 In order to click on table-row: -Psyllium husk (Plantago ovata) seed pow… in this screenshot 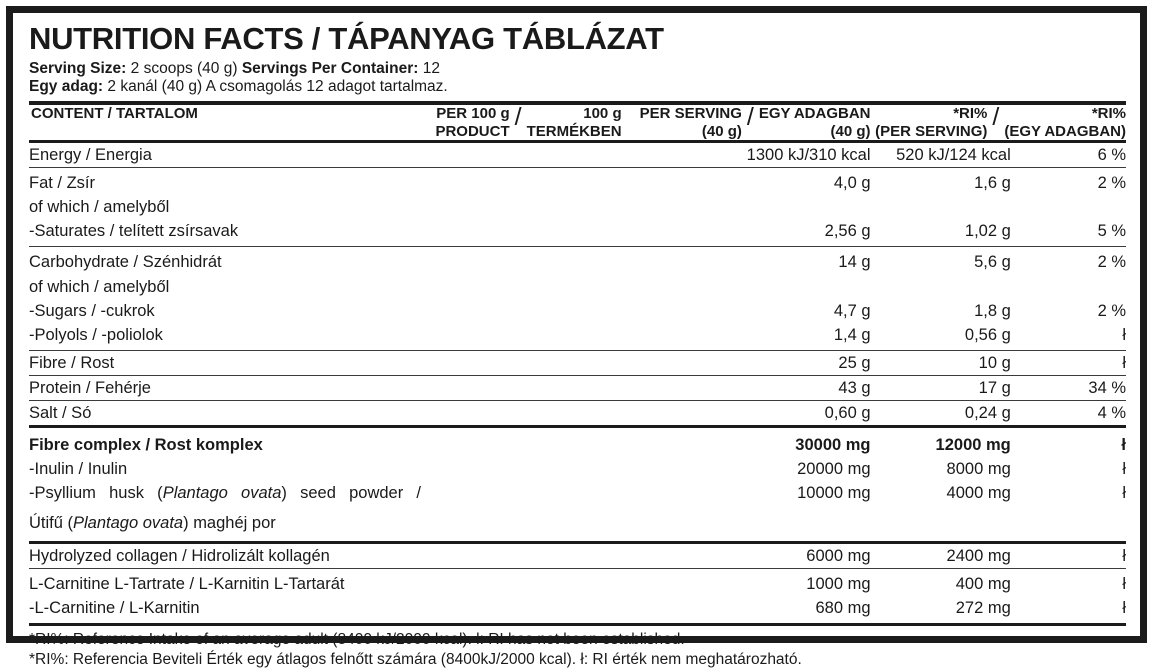, I will do `click(577, 508)`.